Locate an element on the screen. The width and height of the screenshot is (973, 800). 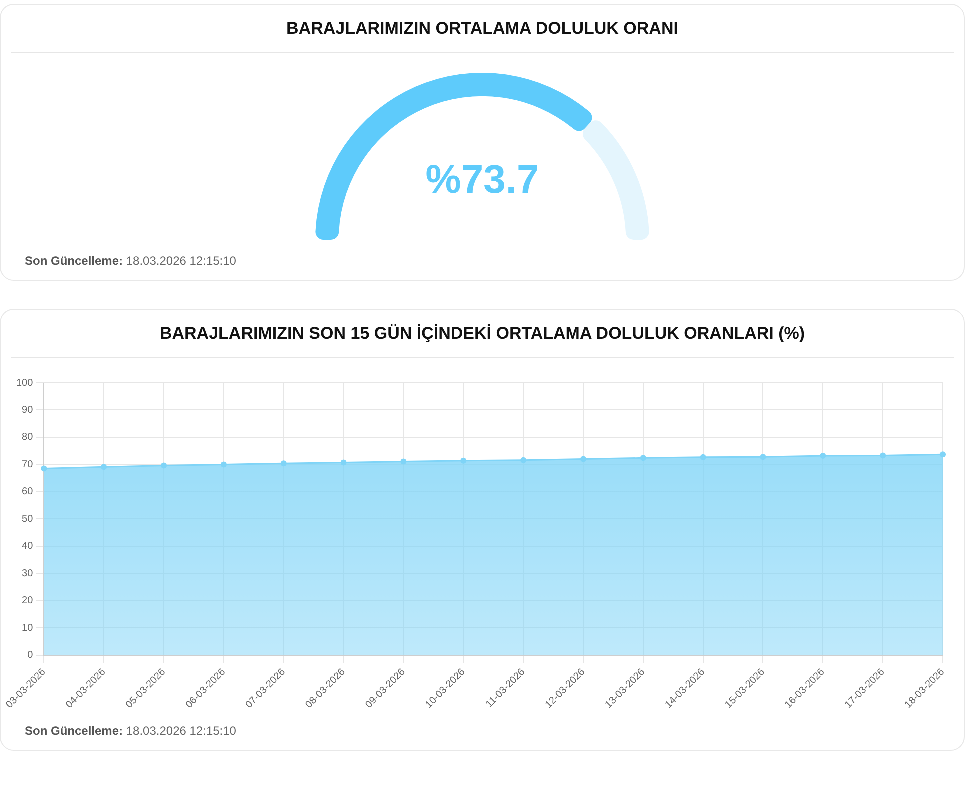
y-tick-label: 40 is located at coordinates (28, 546).